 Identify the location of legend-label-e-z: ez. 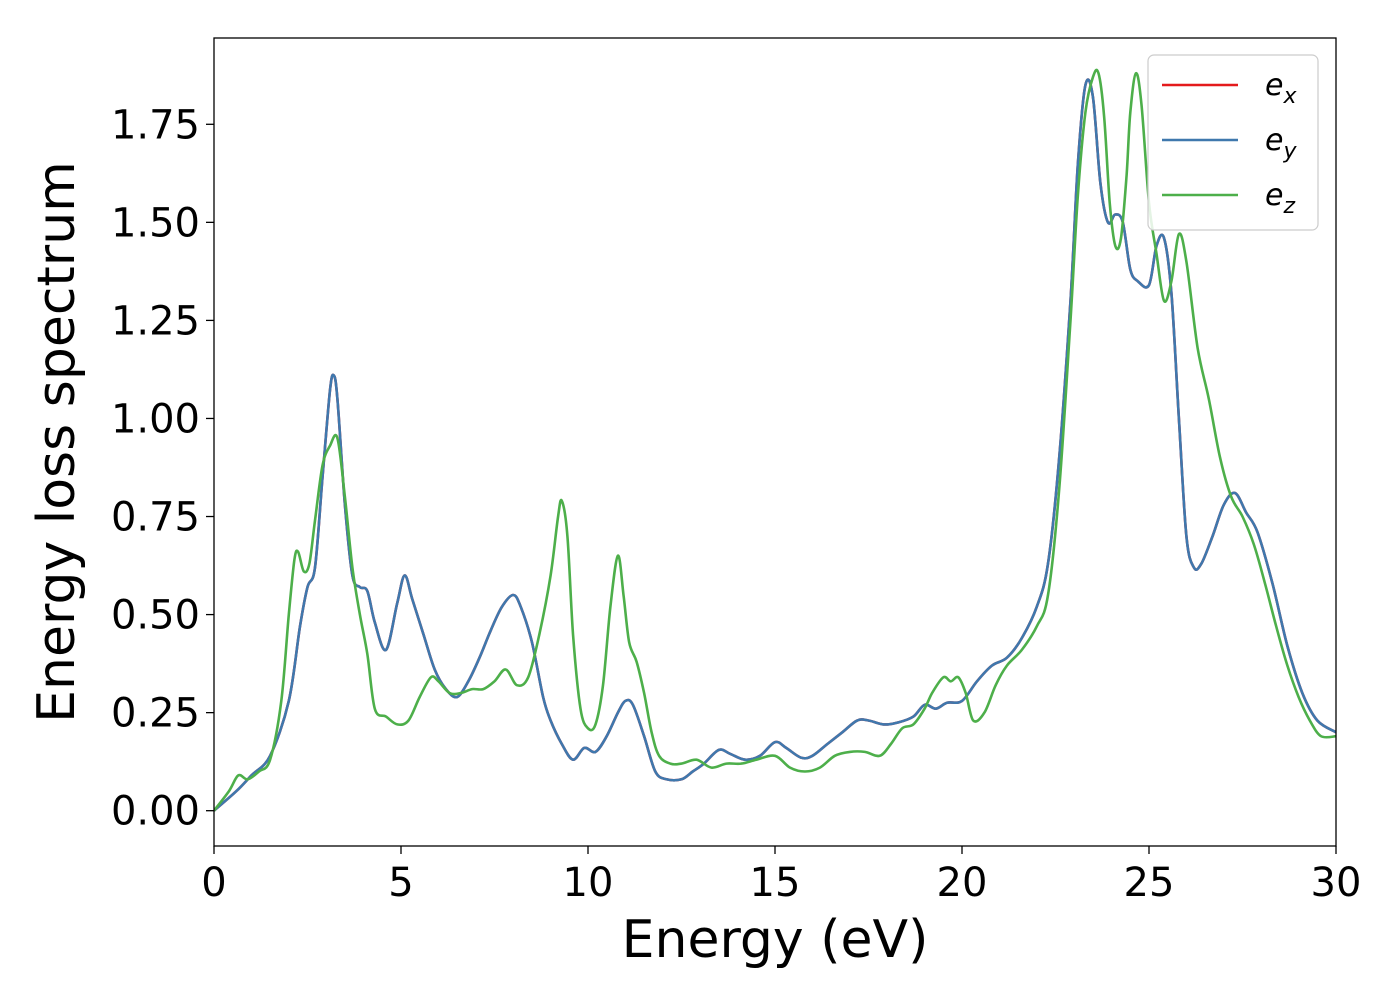
(1280, 198).